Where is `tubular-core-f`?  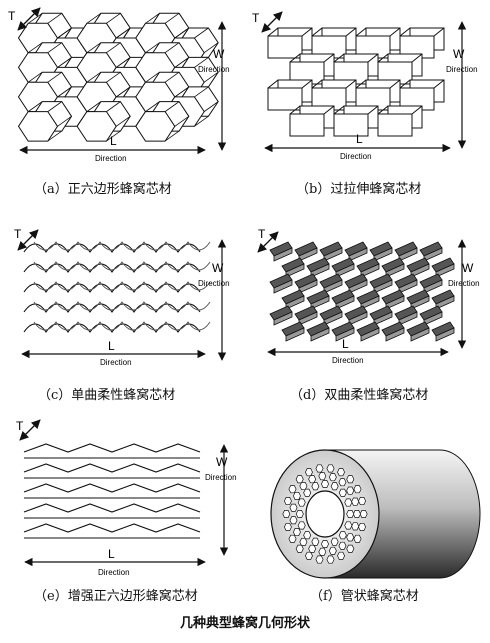 tubular-core-f is located at coordinates (375, 514).